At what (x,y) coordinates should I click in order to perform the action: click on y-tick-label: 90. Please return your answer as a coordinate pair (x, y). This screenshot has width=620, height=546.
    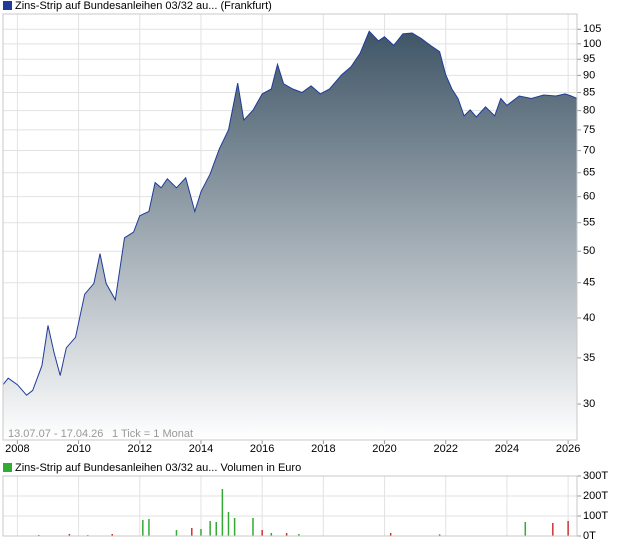
    Looking at the image, I should click on (589, 75).